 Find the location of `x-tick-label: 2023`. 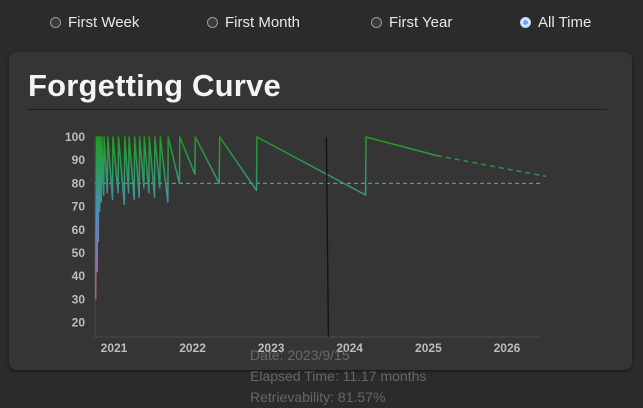

x-tick-label: 2023 is located at coordinates (271, 348).